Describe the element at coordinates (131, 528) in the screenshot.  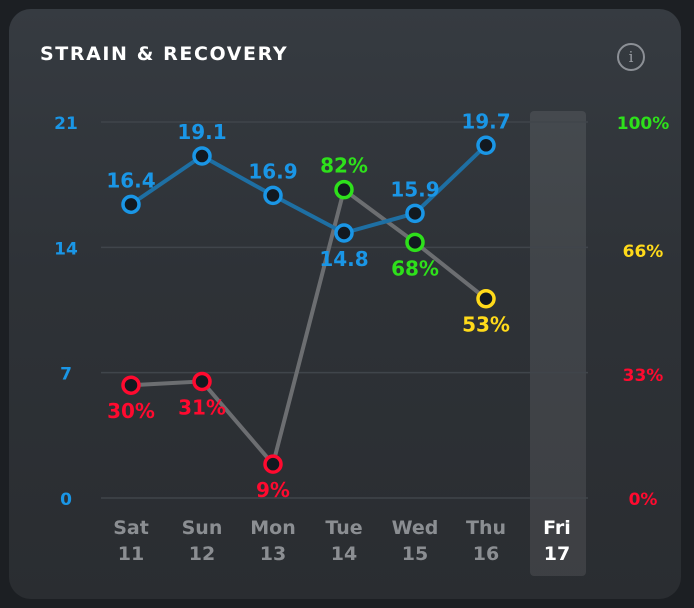
I see `x-axis-day-label: Sat` at that location.